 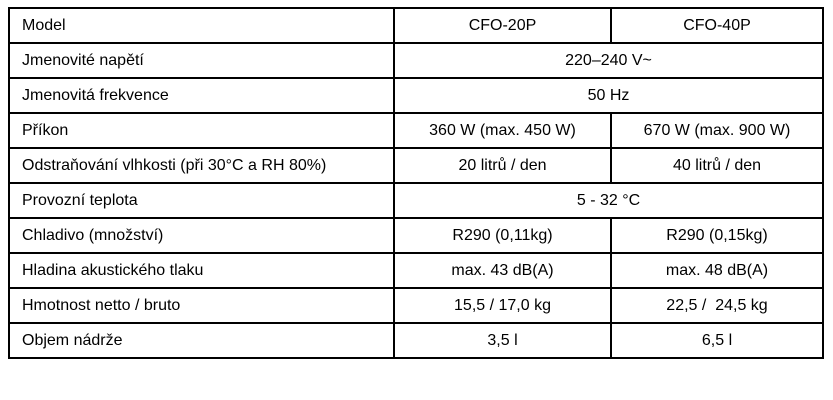 What do you see at coordinates (201, 200) in the screenshot?
I see `row-label-operating-temp: Provozní teplota` at bounding box center [201, 200].